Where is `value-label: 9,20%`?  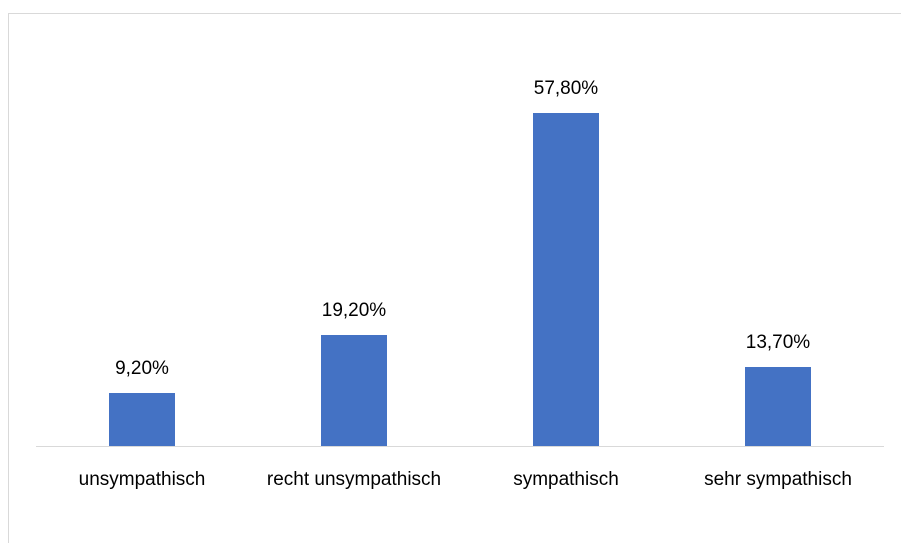 value-label: 9,20% is located at coordinates (142, 368).